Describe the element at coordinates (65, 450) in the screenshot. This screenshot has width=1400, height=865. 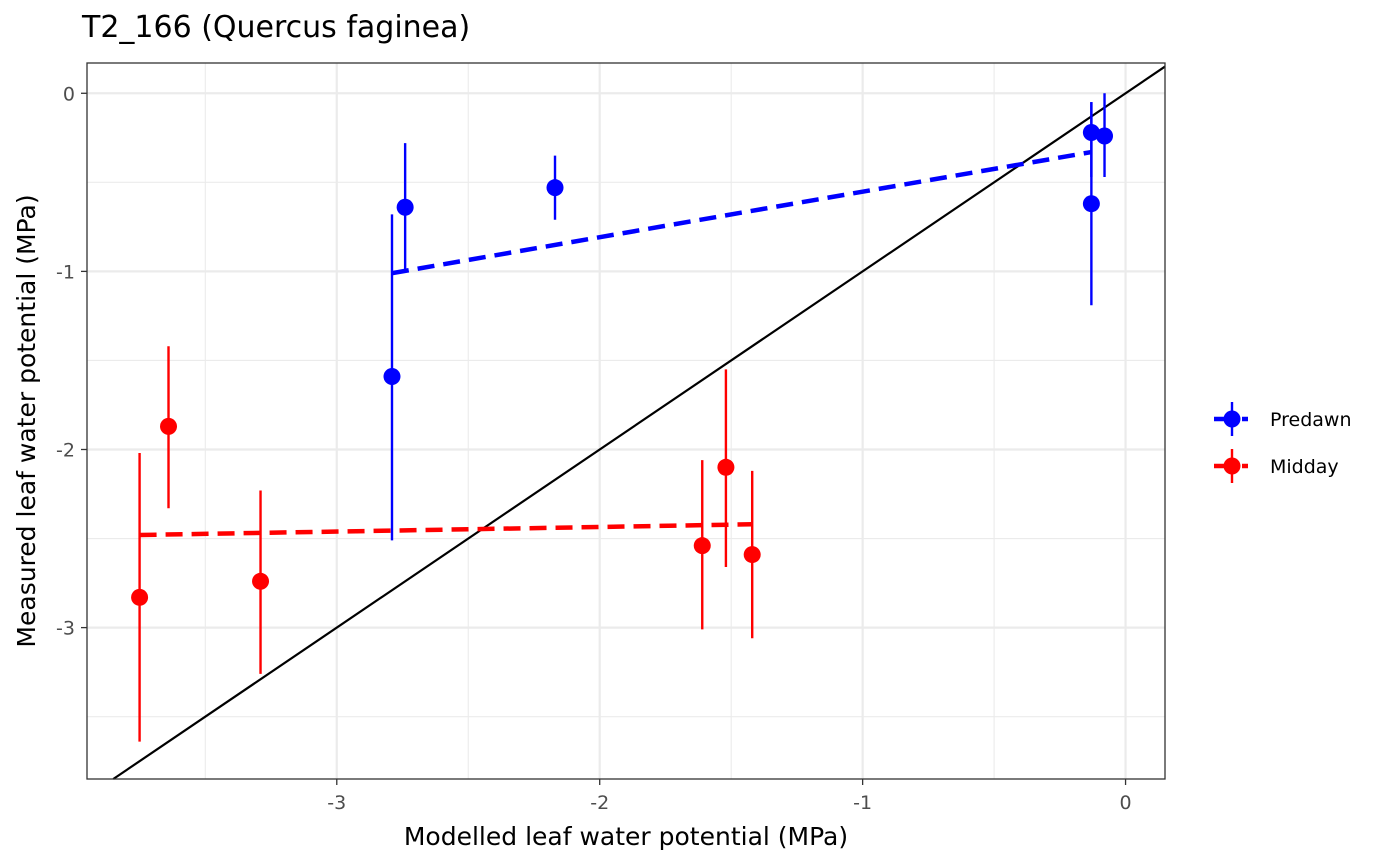
I see `y-tick-label: -2` at that location.